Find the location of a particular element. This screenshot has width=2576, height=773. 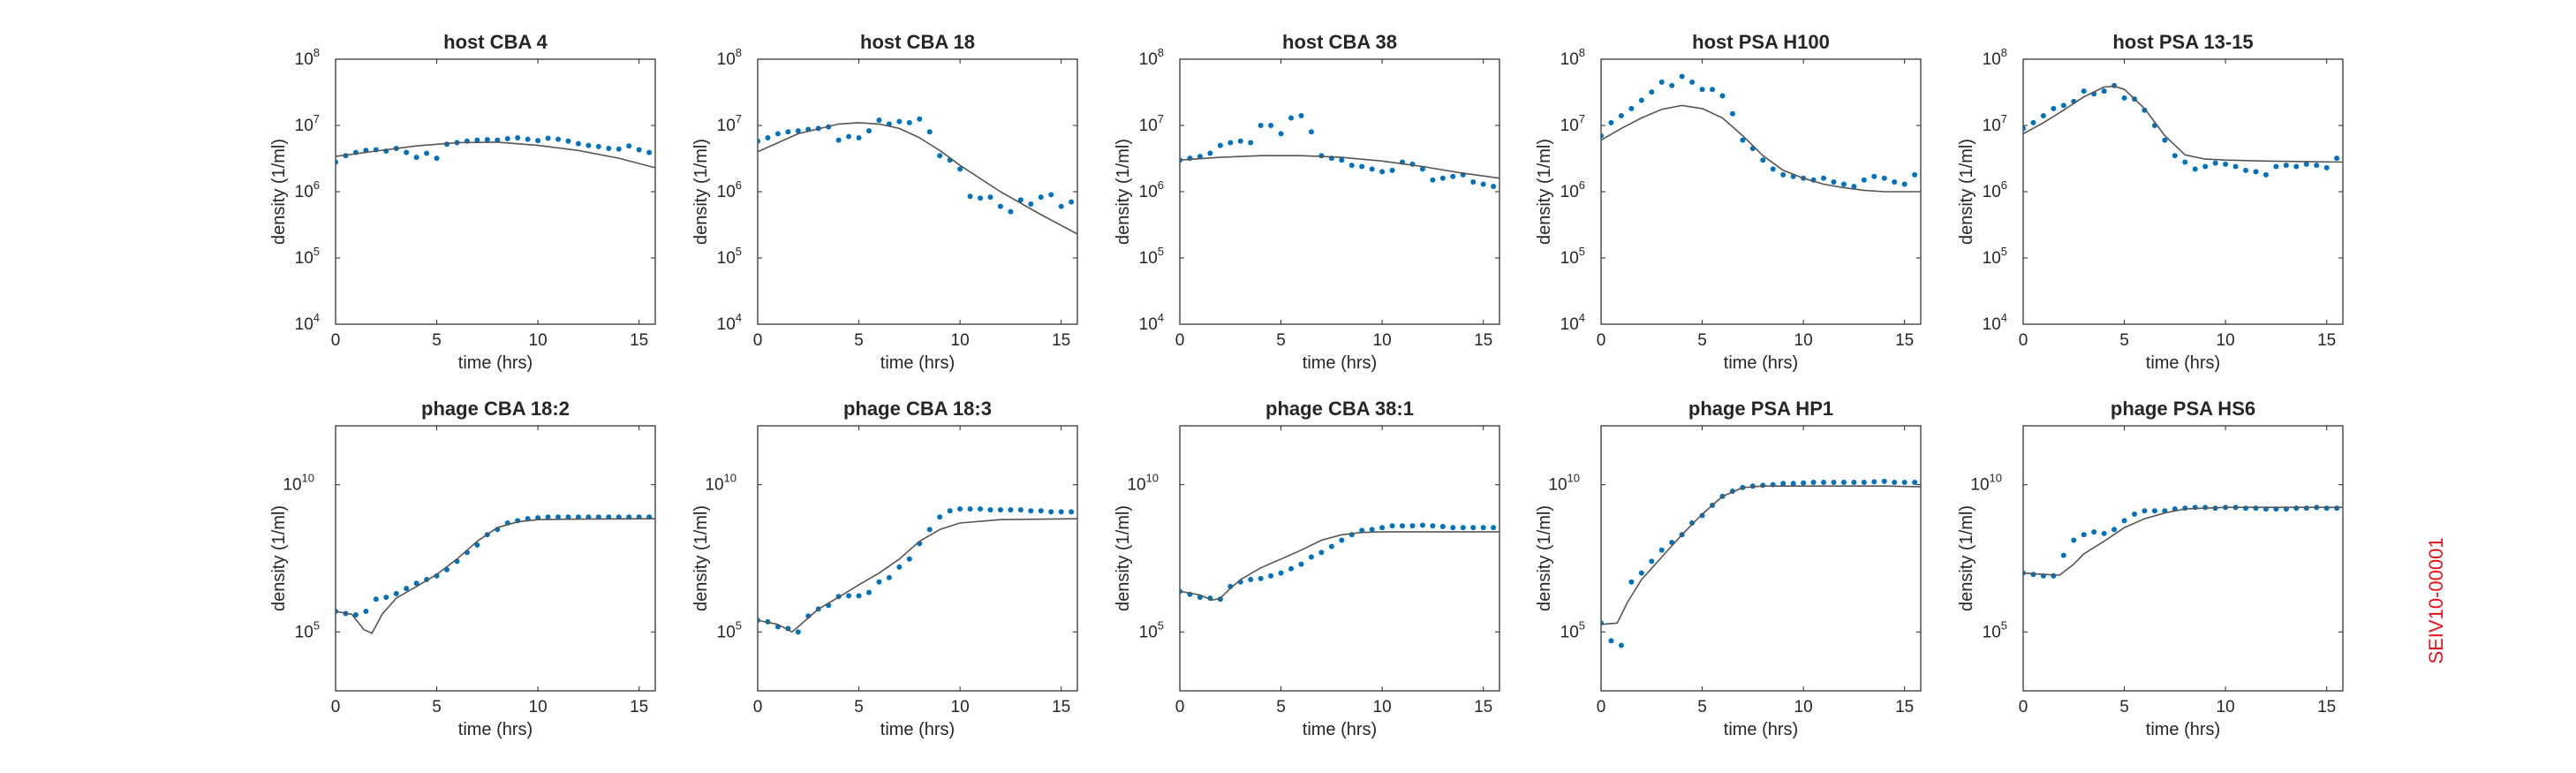

y-tick-exponent: 4 is located at coordinates (1582, 317).